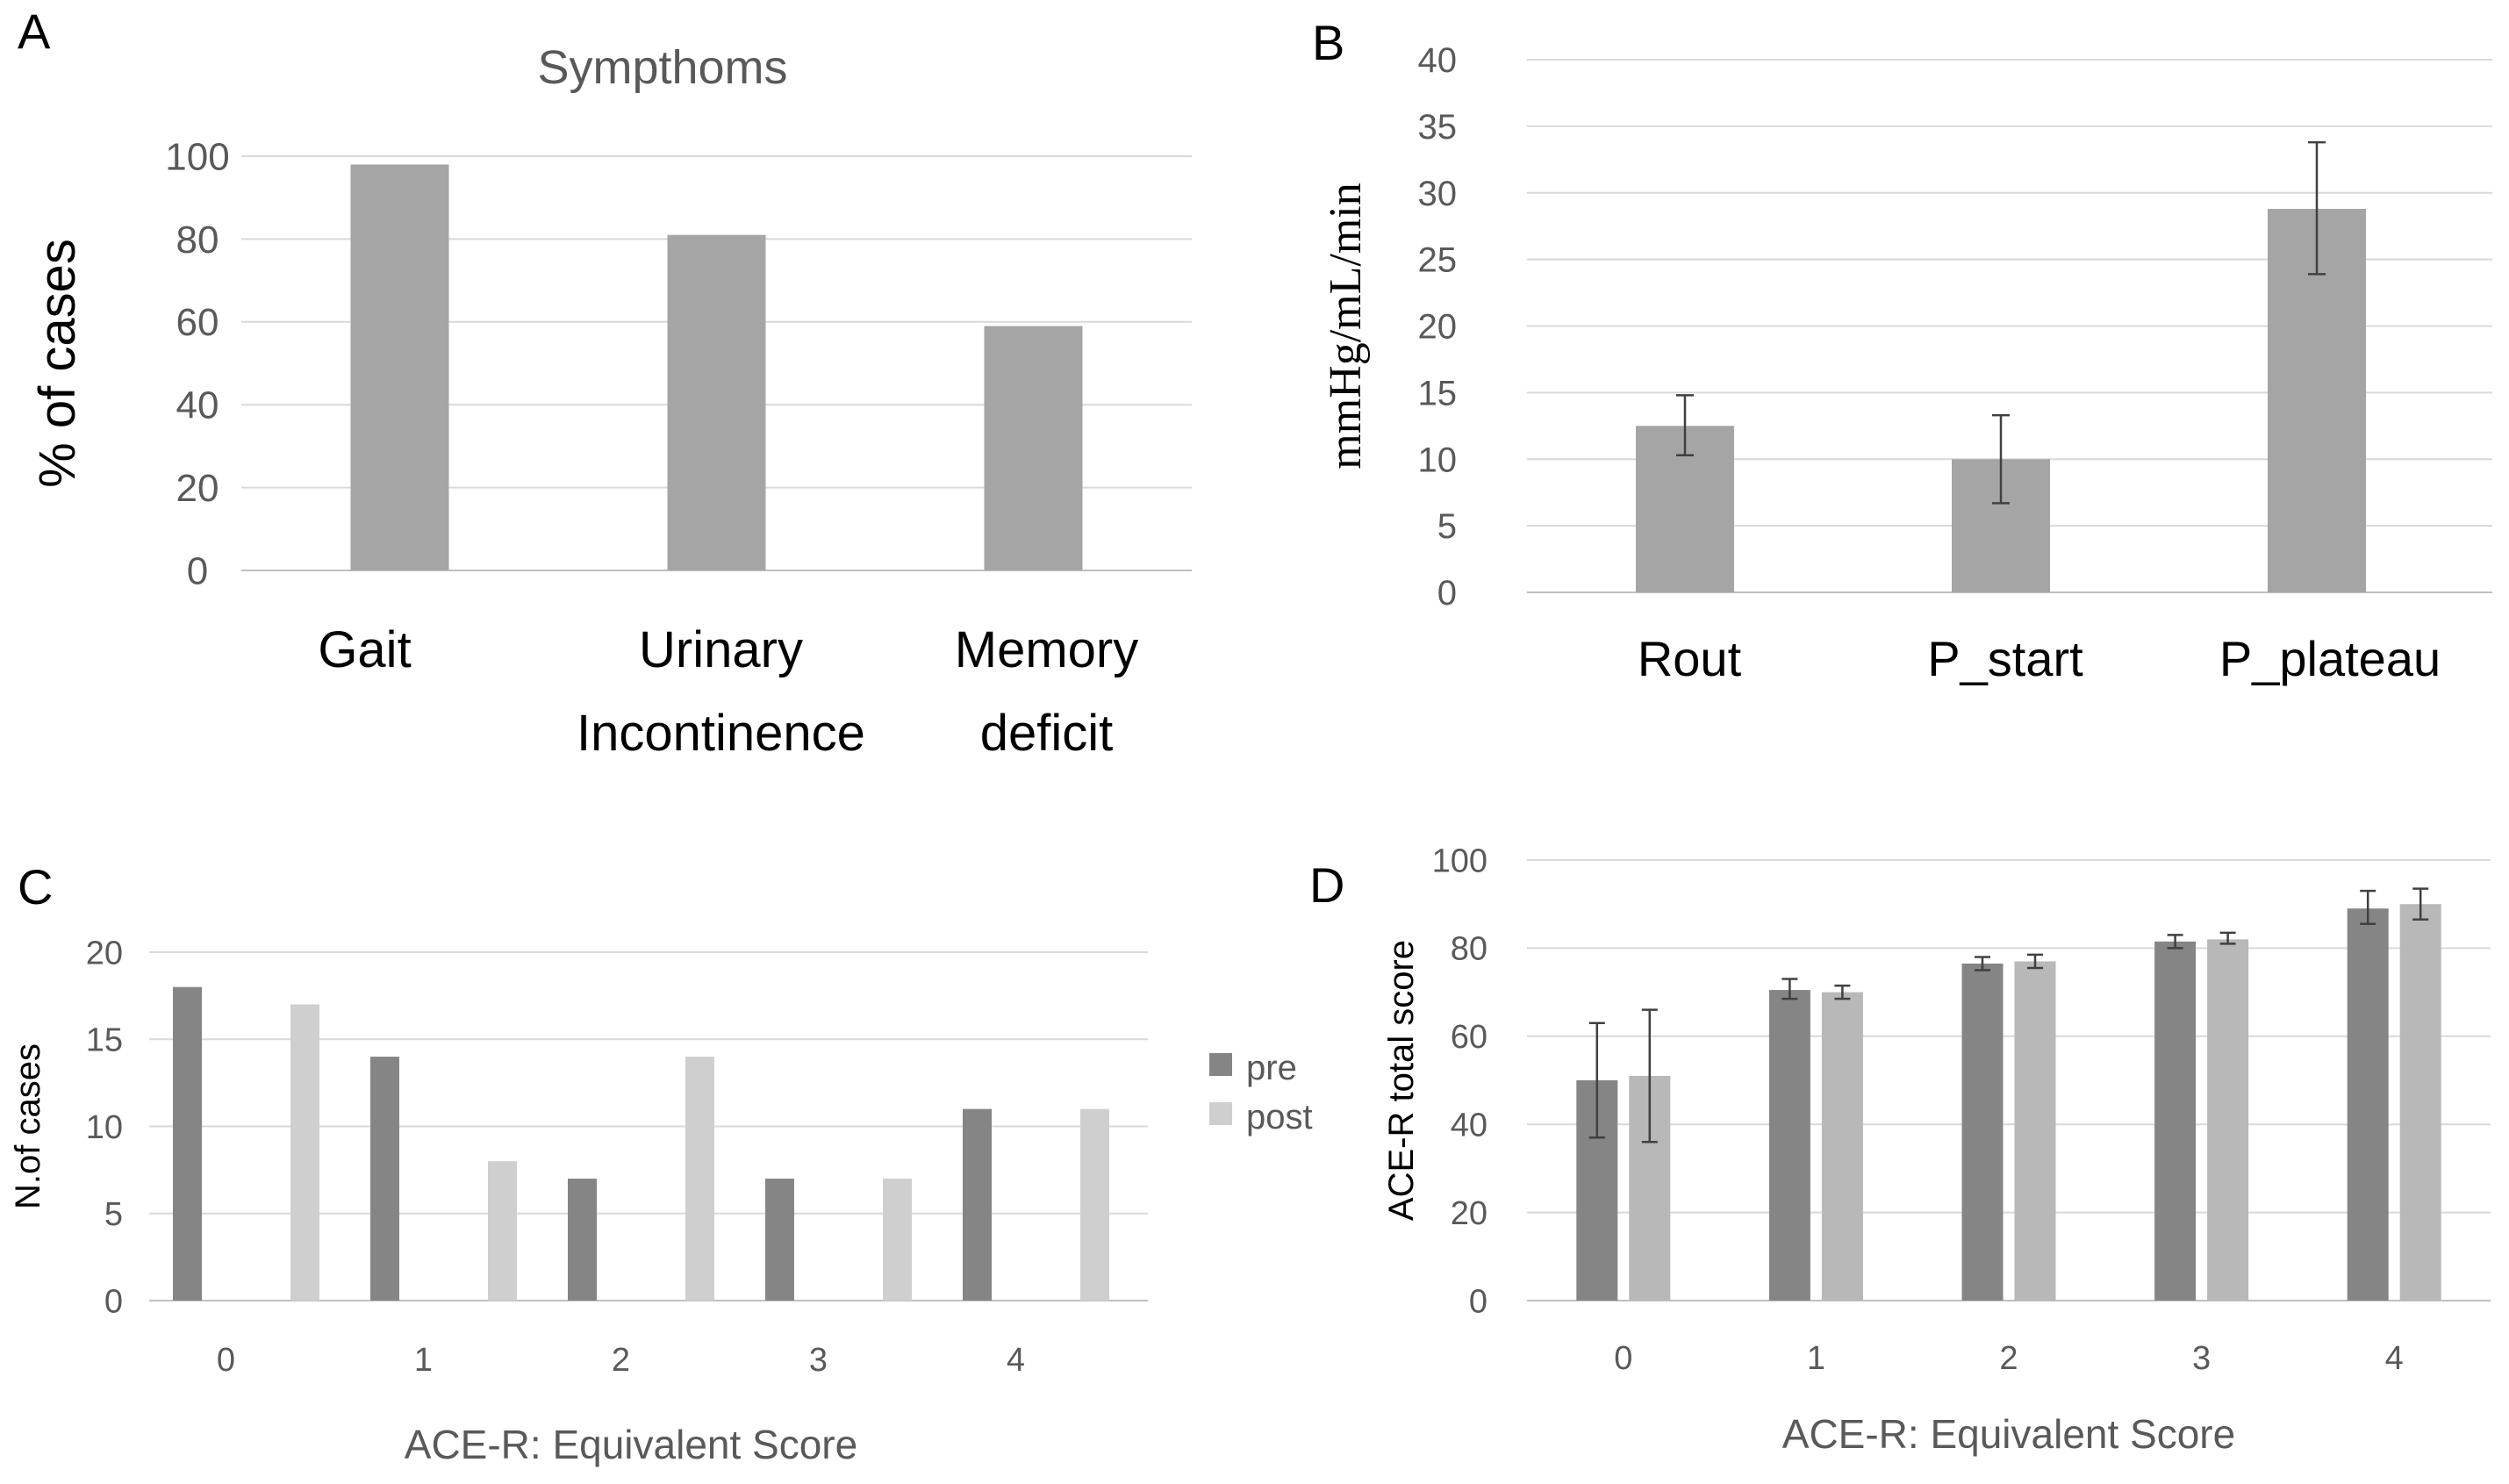 This screenshot has width=2509, height=1484. What do you see at coordinates (1220, 1113) in the screenshot?
I see `legend-swatch-post` at bounding box center [1220, 1113].